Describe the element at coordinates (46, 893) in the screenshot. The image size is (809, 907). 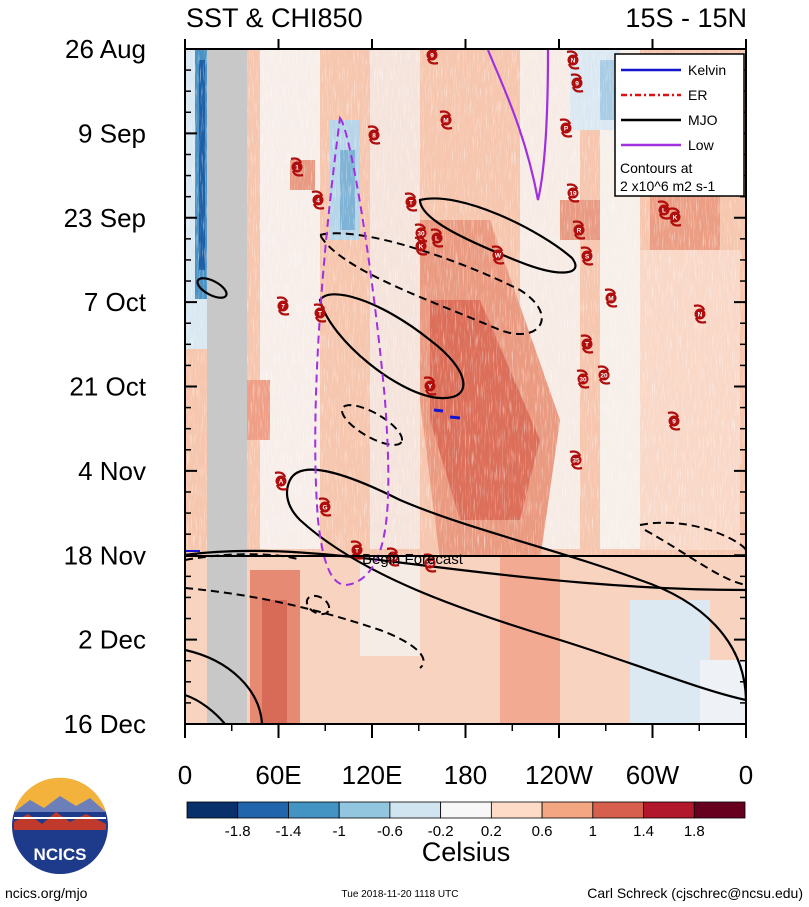
I see `footer-site: ncics.org/mjo` at that location.